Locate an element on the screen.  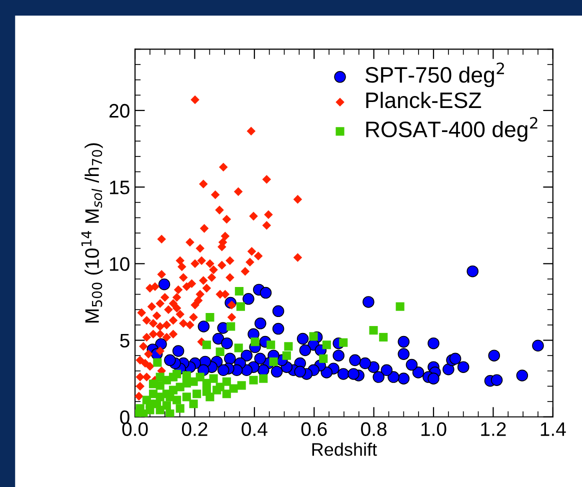
x-axis-title: Redshift is located at coordinates (344, 449).